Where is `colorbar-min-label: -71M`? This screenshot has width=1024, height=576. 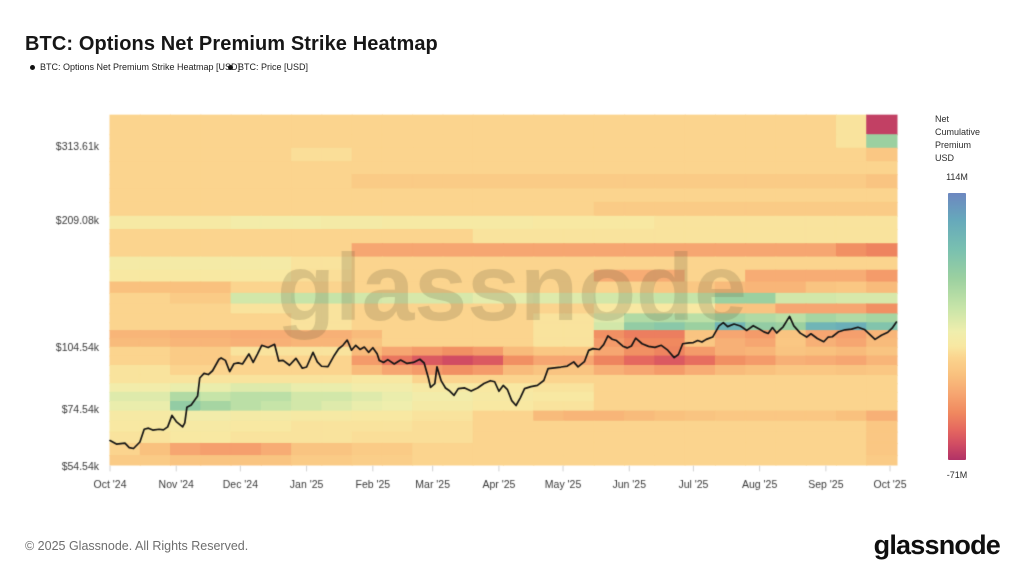
colorbar-min-label: -71M is located at coordinates (957, 475).